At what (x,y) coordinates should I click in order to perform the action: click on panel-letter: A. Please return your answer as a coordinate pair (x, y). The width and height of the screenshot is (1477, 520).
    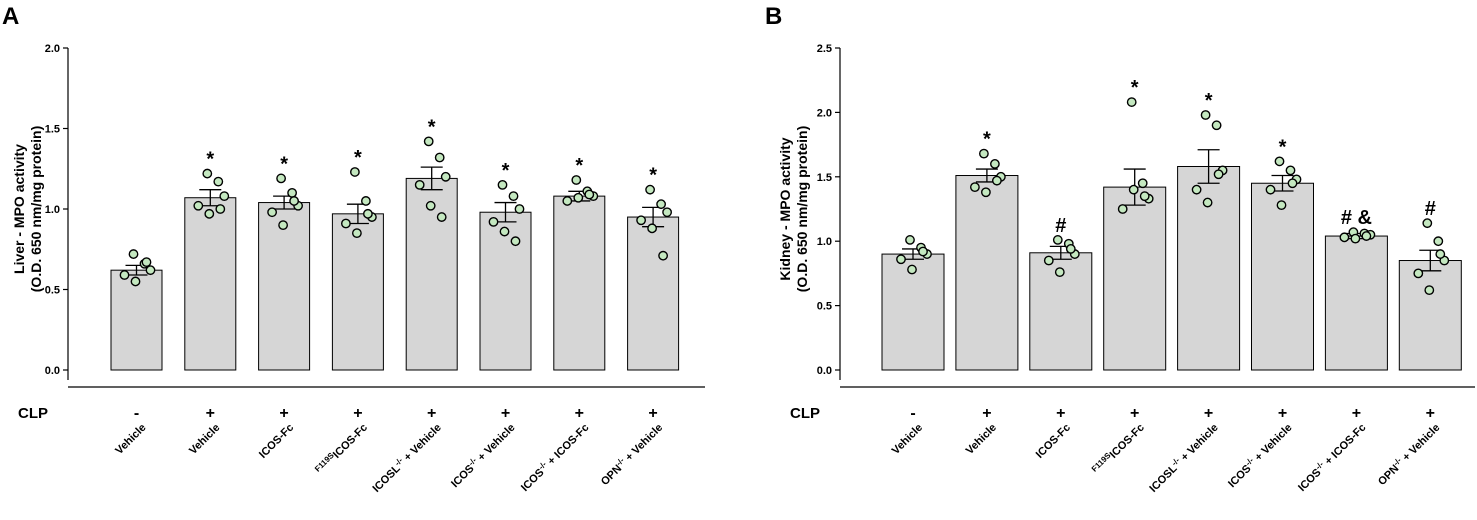
    Looking at the image, I should click on (10, 16).